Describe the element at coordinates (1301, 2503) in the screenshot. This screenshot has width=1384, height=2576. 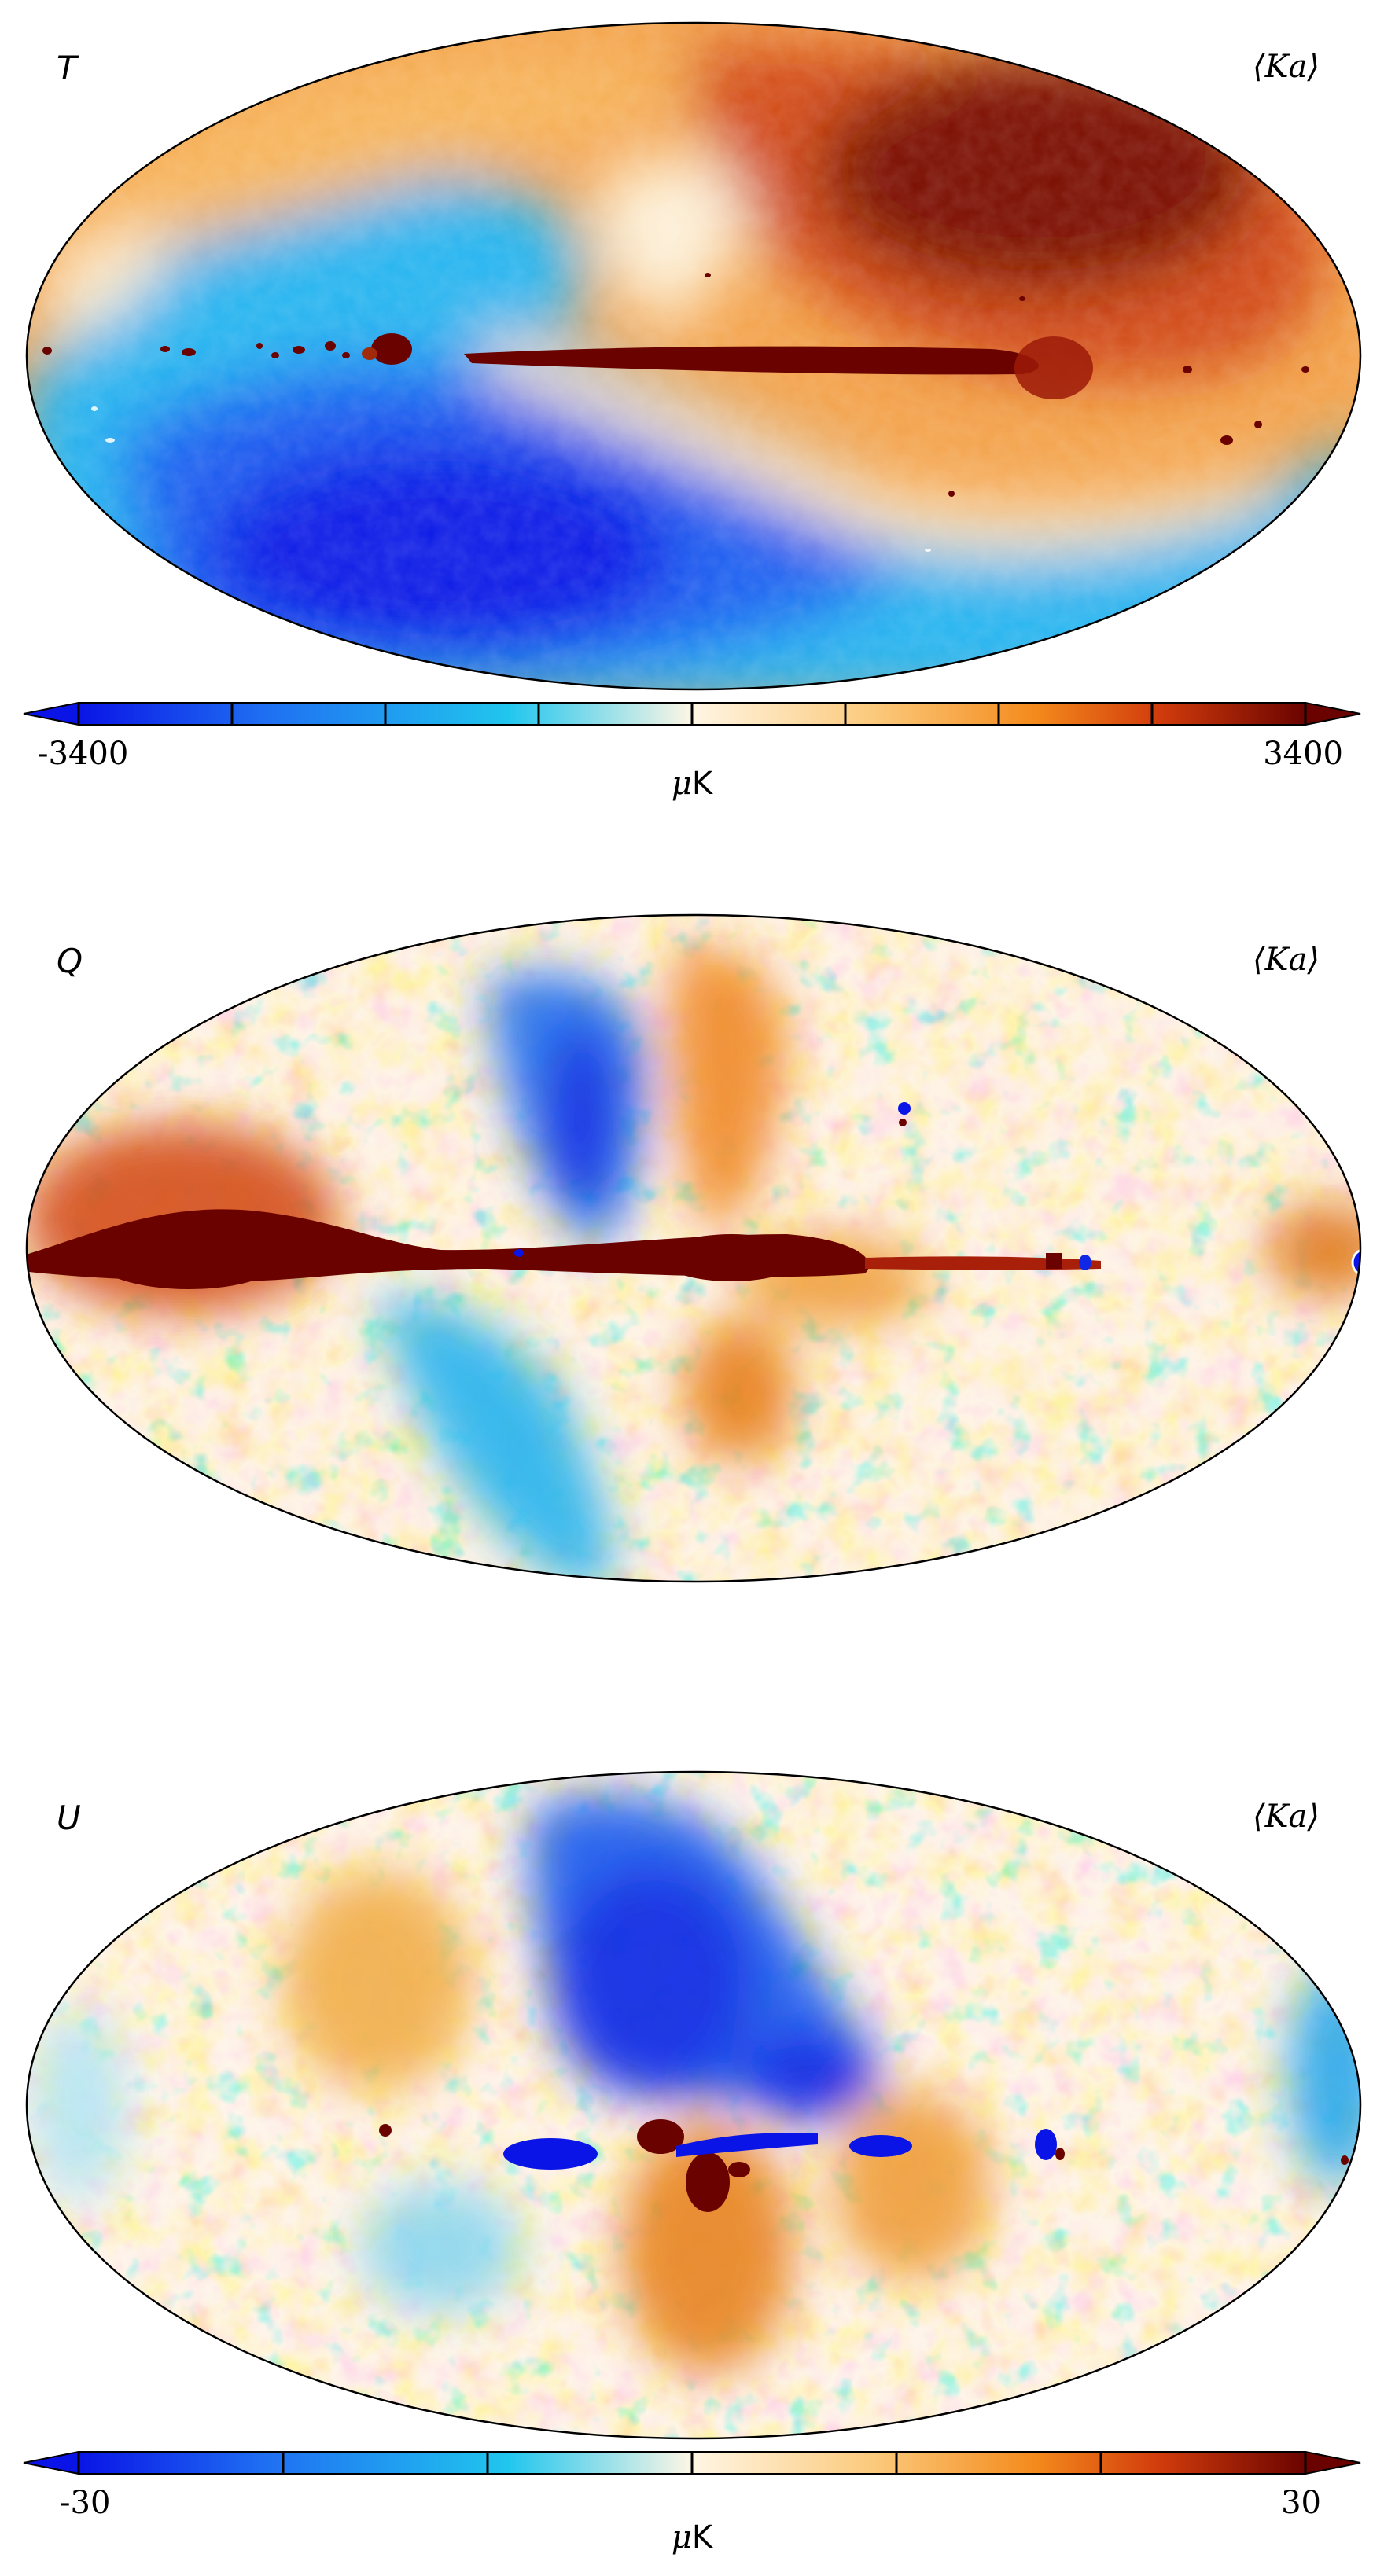
I see `colorbar-max-label-2: 30` at that location.